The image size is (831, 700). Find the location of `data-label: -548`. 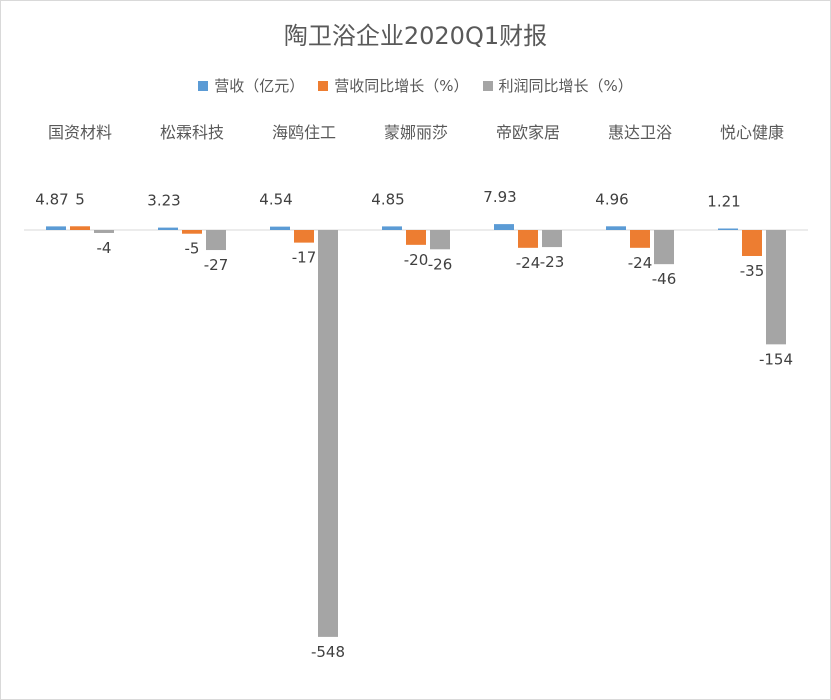

data-label: -548 is located at coordinates (328, 652).